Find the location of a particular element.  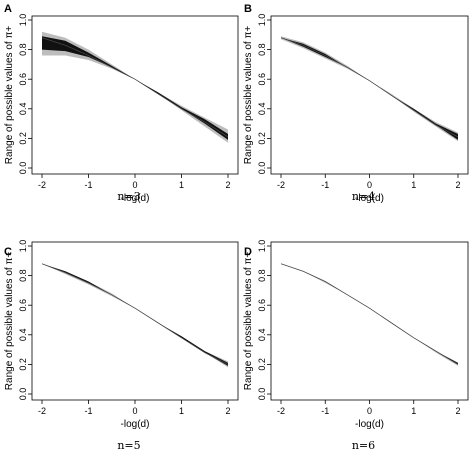

panel-caption: n=3 is located at coordinates (128, 196).